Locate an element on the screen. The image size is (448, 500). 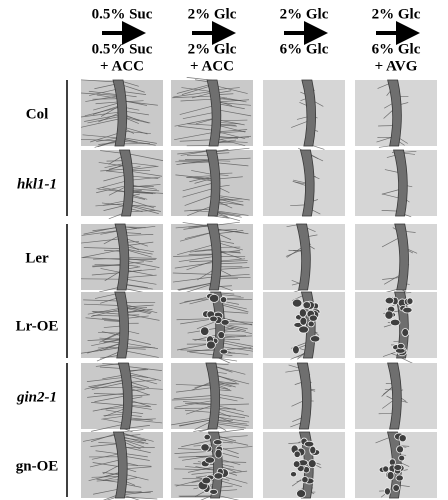
header-from: 2% Glc is located at coordinates (212, 14).